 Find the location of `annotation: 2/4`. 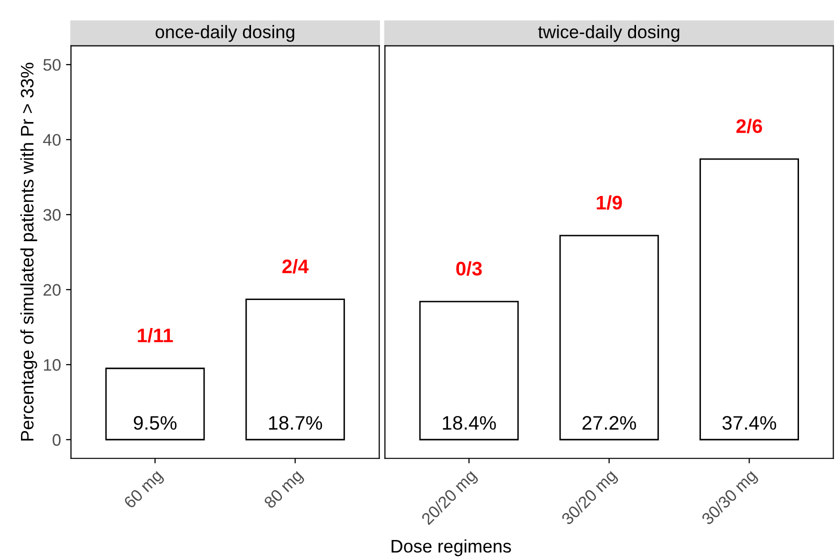

annotation: 2/4 is located at coordinates (295, 266).